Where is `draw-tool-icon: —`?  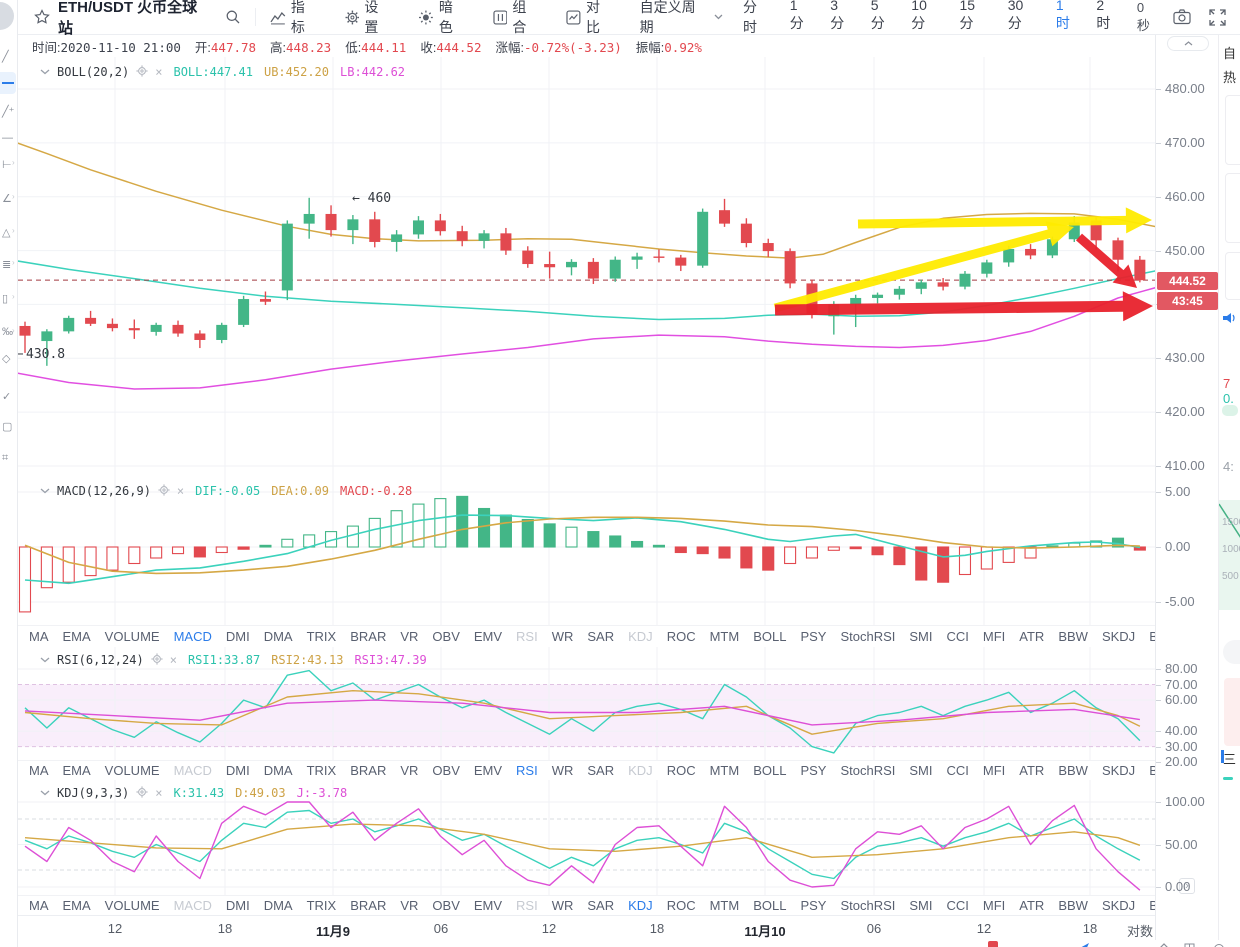 draw-tool-icon: — is located at coordinates (7, 138).